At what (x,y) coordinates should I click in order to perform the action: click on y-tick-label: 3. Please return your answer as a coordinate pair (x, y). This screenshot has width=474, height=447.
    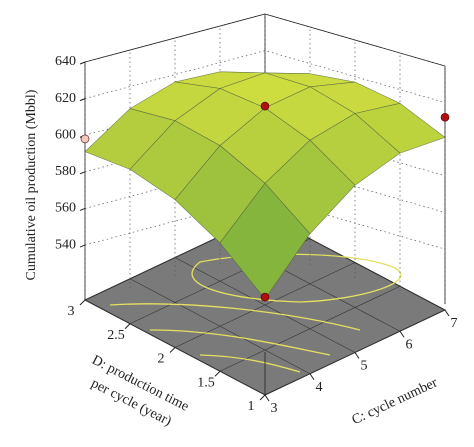
    Looking at the image, I should click on (71, 311).